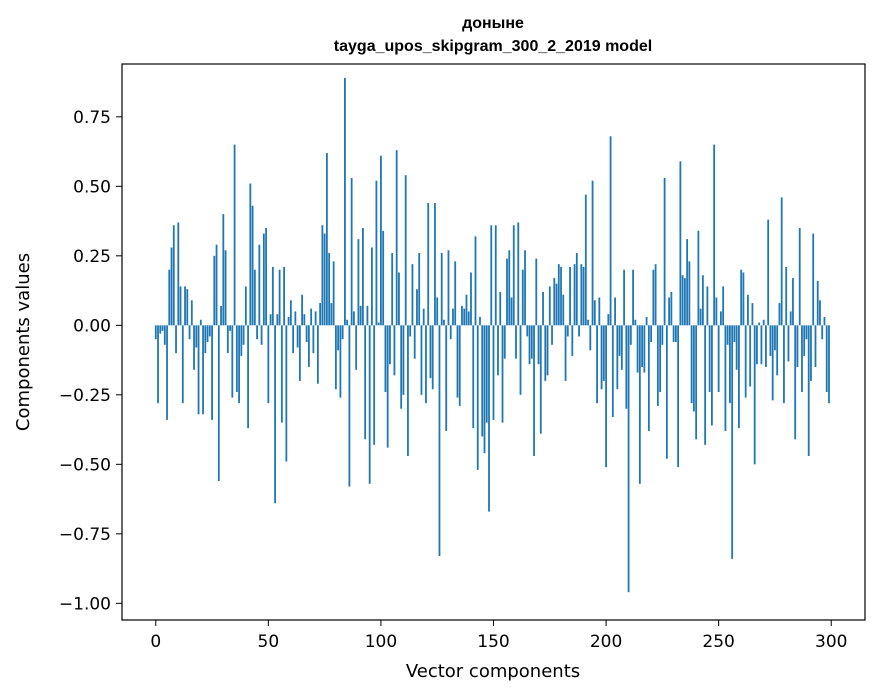 This screenshot has width=880, height=700. I want to click on y-tick-label-2: 0.25, so click(92, 257).